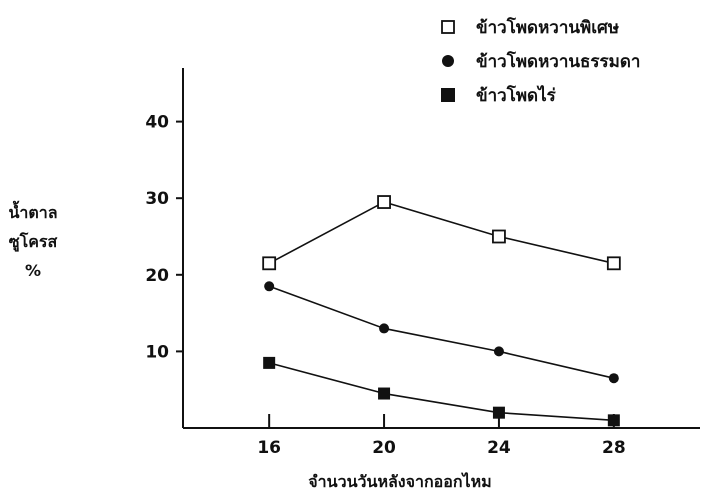  What do you see at coordinates (384, 448) in the screenshot?
I see `x-tick-label: 20` at bounding box center [384, 448].